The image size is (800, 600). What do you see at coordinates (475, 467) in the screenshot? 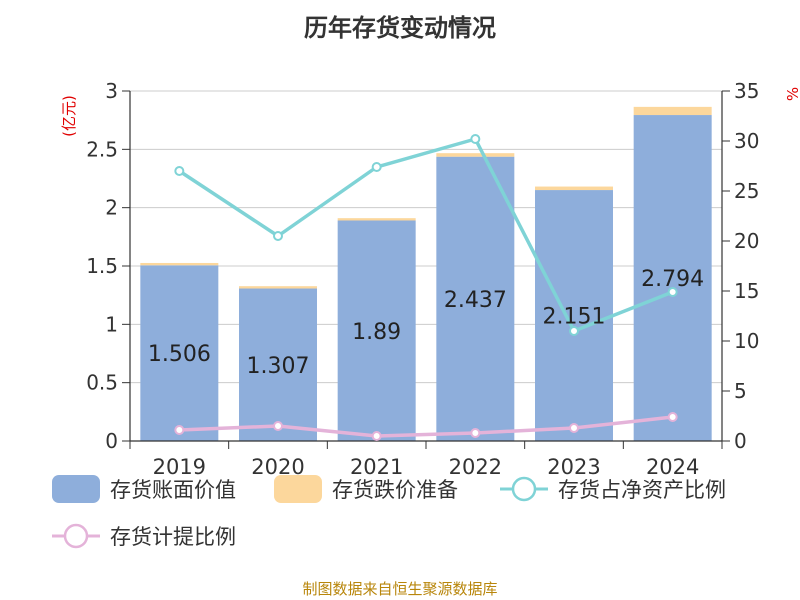
I see `x-tick-label: 2022` at bounding box center [475, 467].